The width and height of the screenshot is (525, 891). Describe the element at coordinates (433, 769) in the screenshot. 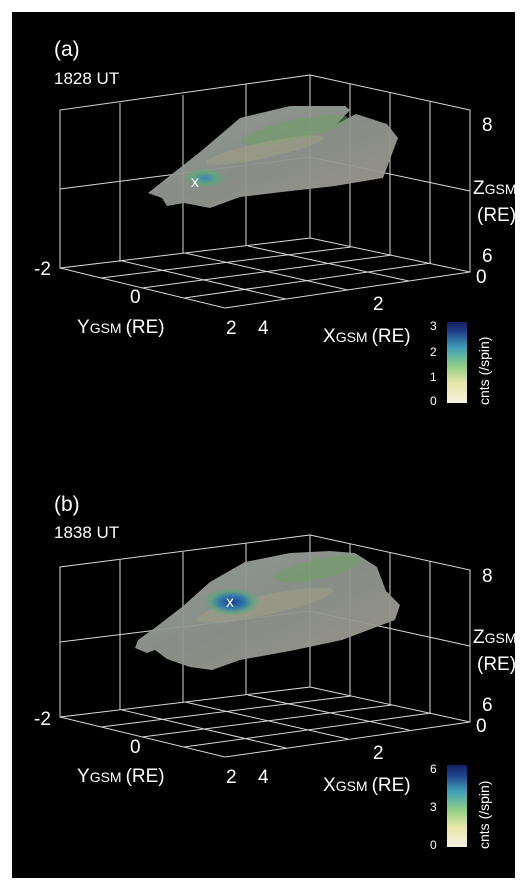

I see `colorbar-tick: 6` at that location.